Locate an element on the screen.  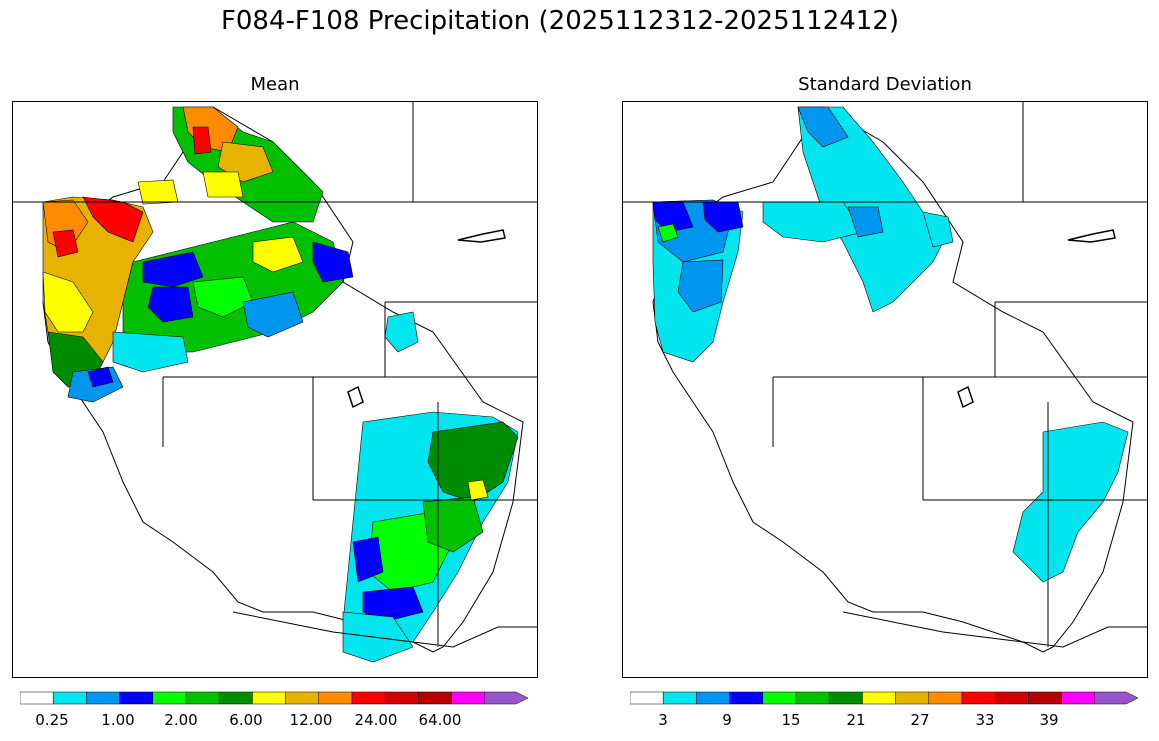
stddev-tick-label: 21 is located at coordinates (856, 720).